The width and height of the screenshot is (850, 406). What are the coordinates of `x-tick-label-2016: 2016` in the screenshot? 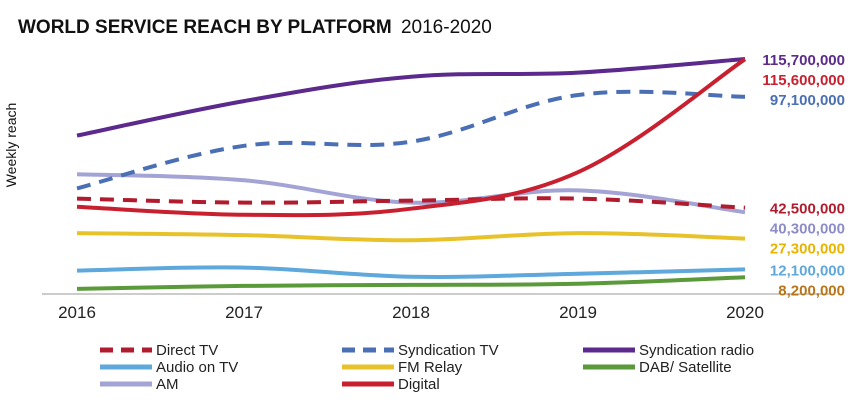 It's located at (77, 312).